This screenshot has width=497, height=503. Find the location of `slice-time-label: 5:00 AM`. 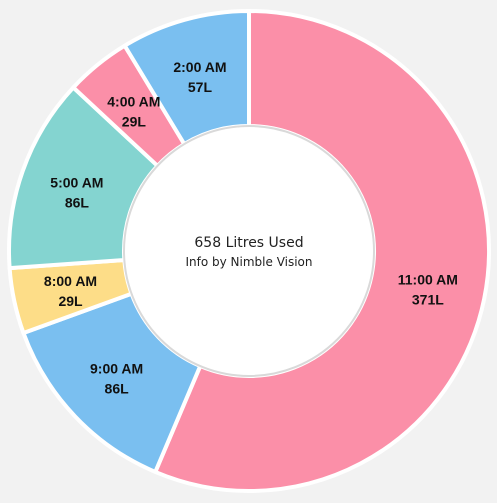

slice-time-label: 5:00 AM is located at coordinates (76, 182).